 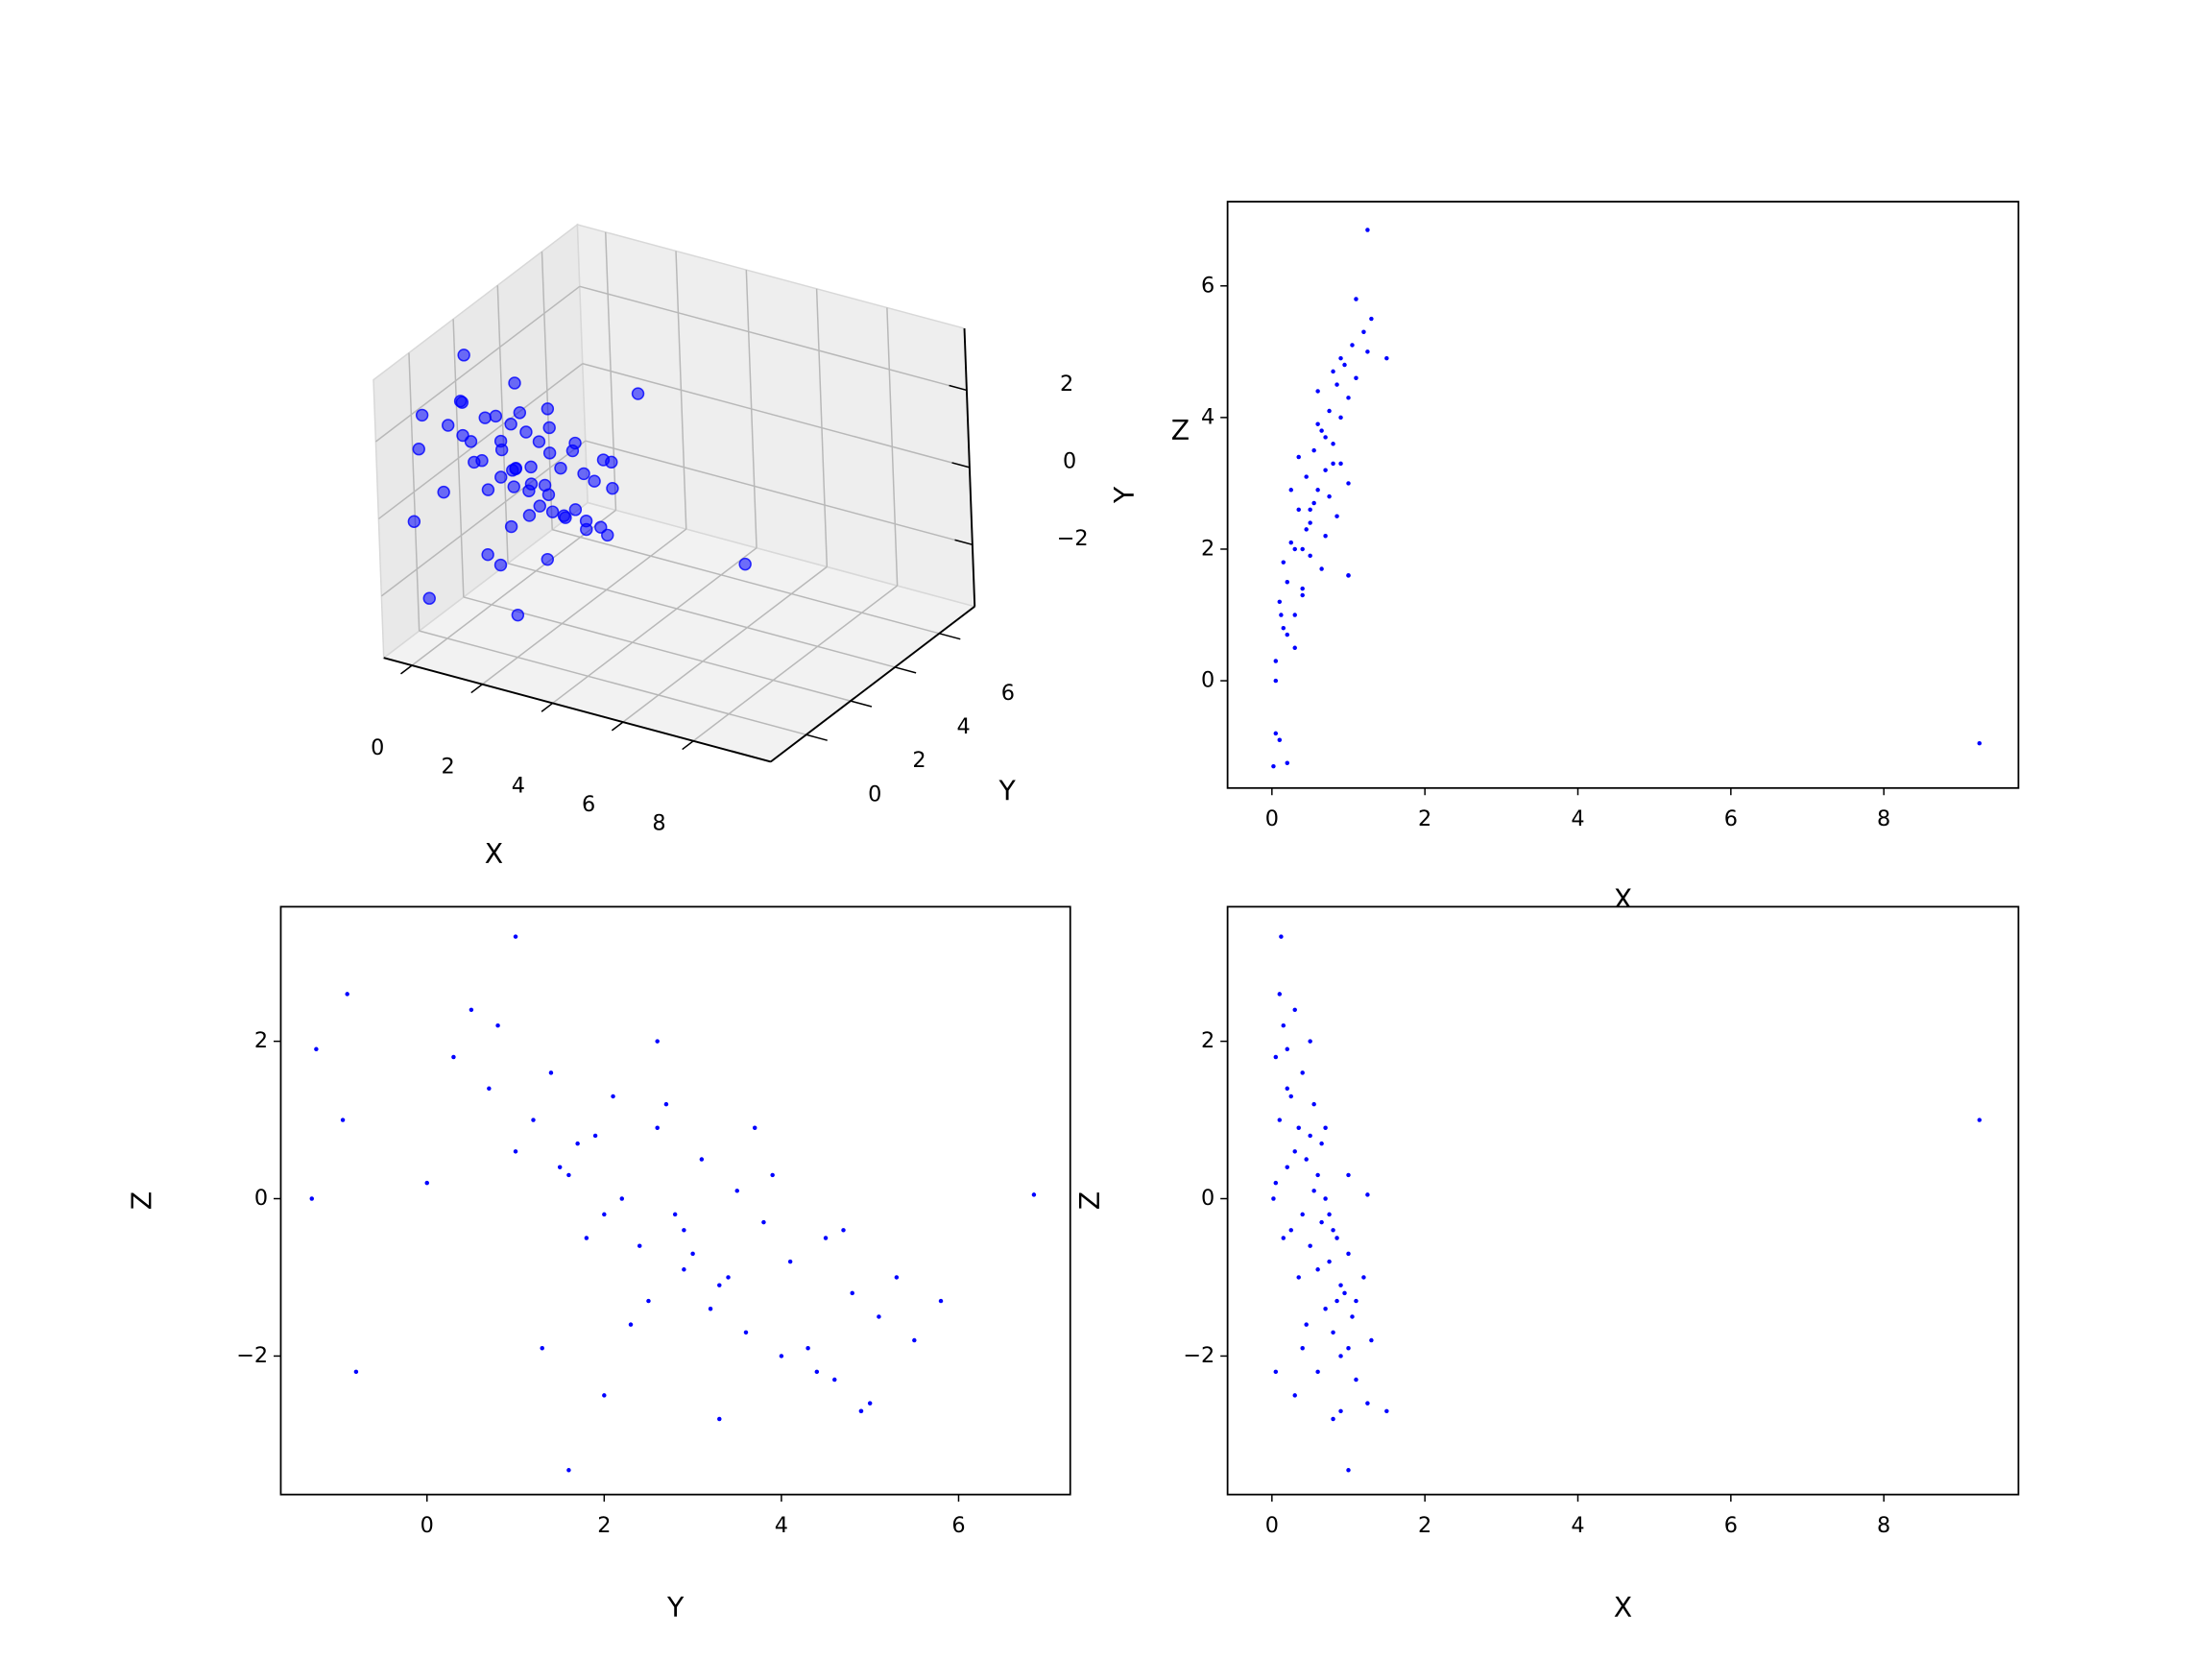 I want to click on z-axis-line, so click(x=970, y=468).